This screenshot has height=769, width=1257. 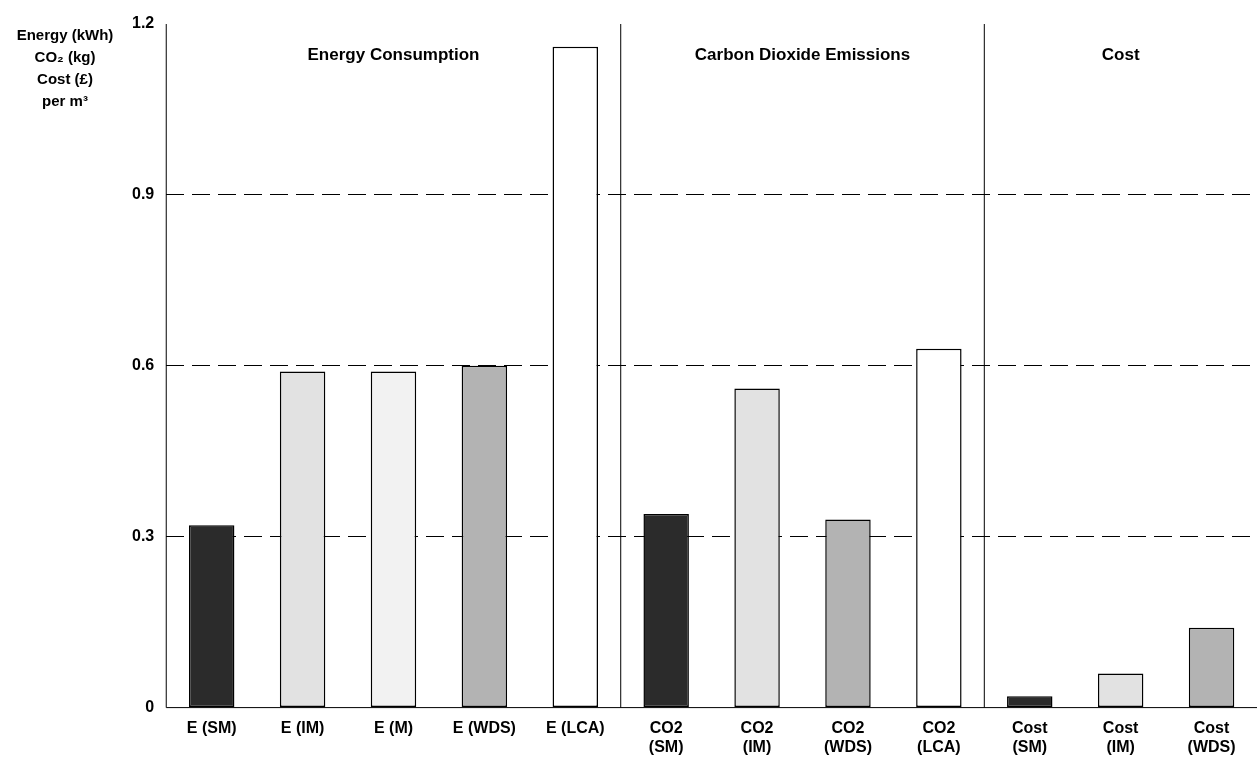 I want to click on y-tick-label: 0.6, so click(x=143, y=365).